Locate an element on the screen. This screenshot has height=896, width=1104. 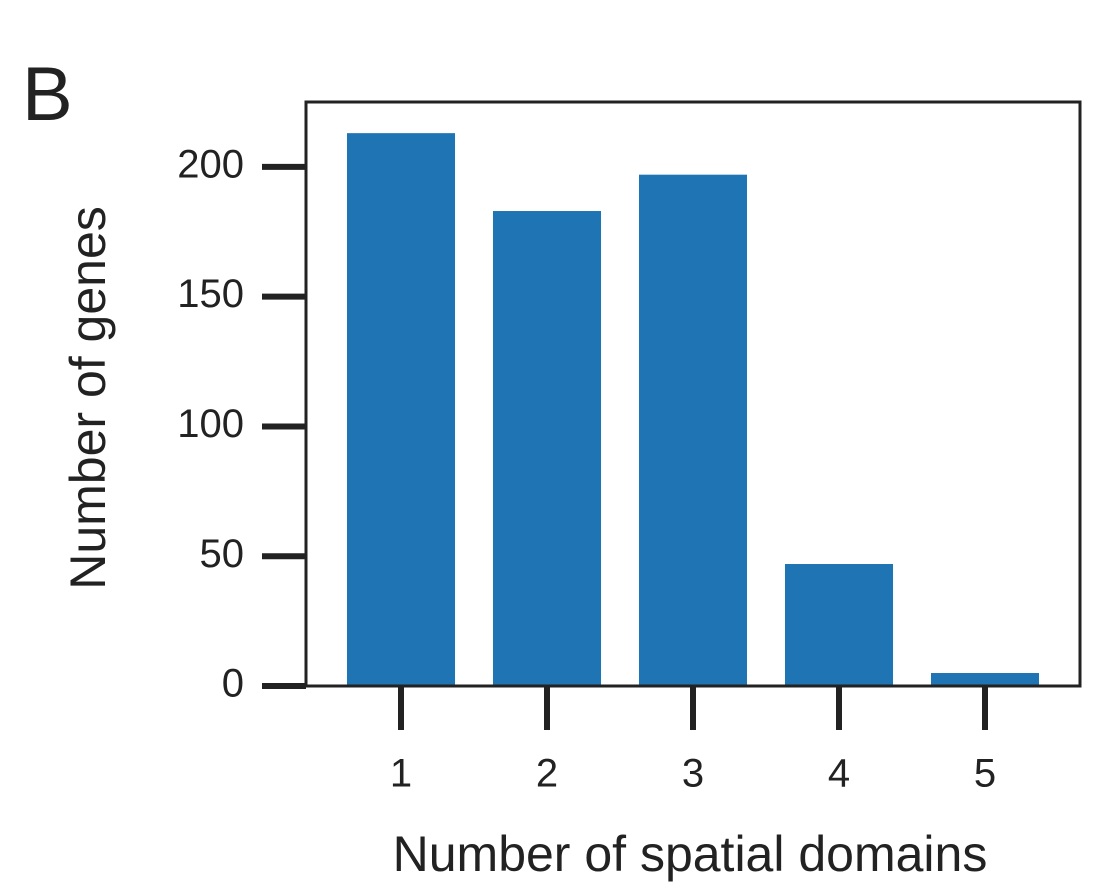
y-tick-label: 100 is located at coordinates (210, 424).